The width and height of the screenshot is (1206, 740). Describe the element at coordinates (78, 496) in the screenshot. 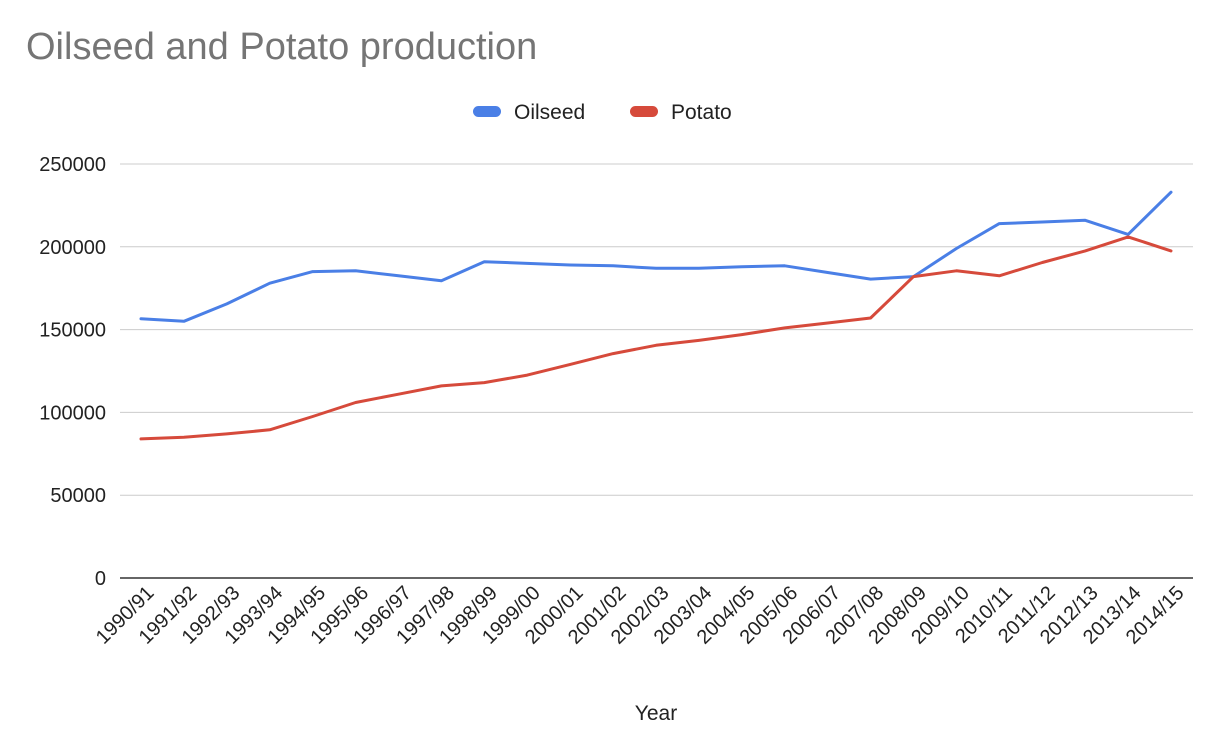

I see `y-tick-label: 50000` at that location.